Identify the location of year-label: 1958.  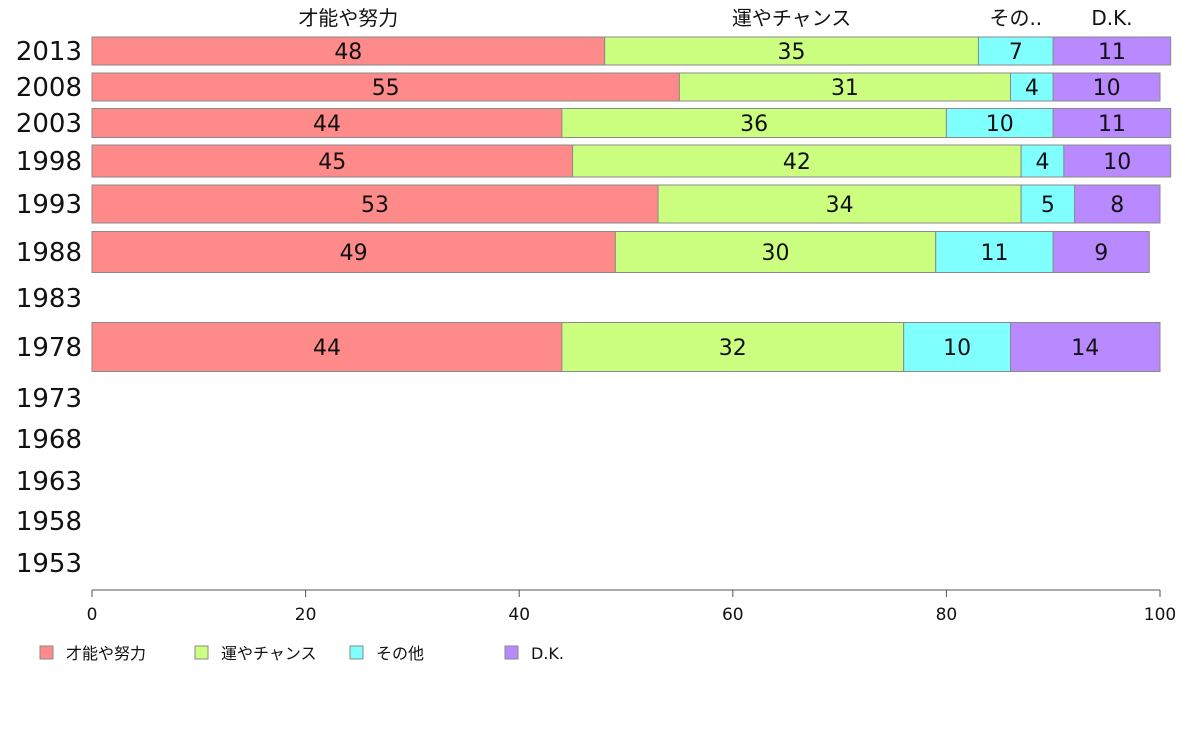
(49, 522).